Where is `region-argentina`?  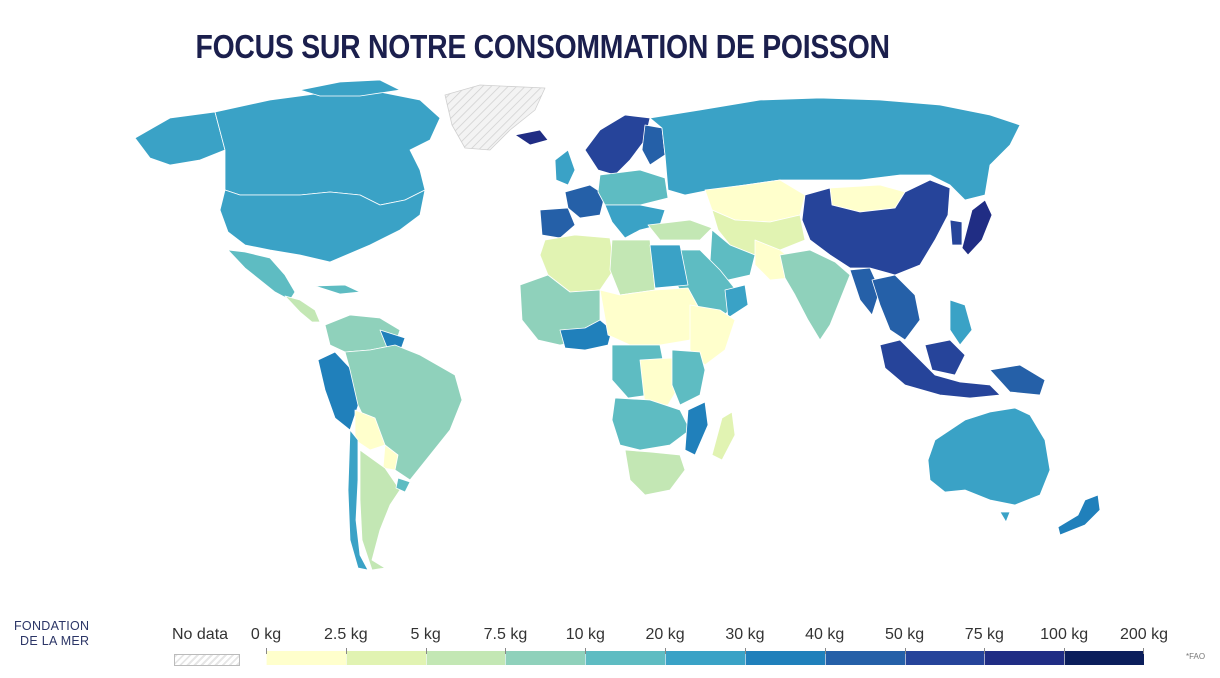 region-argentina is located at coordinates (380, 510).